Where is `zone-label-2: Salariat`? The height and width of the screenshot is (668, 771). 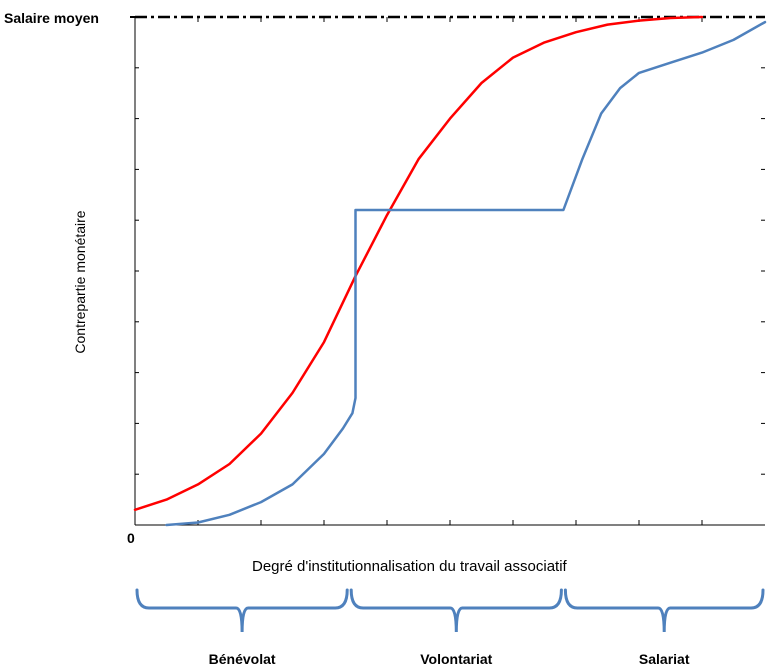
zone-label-2: Salariat is located at coordinates (664, 659).